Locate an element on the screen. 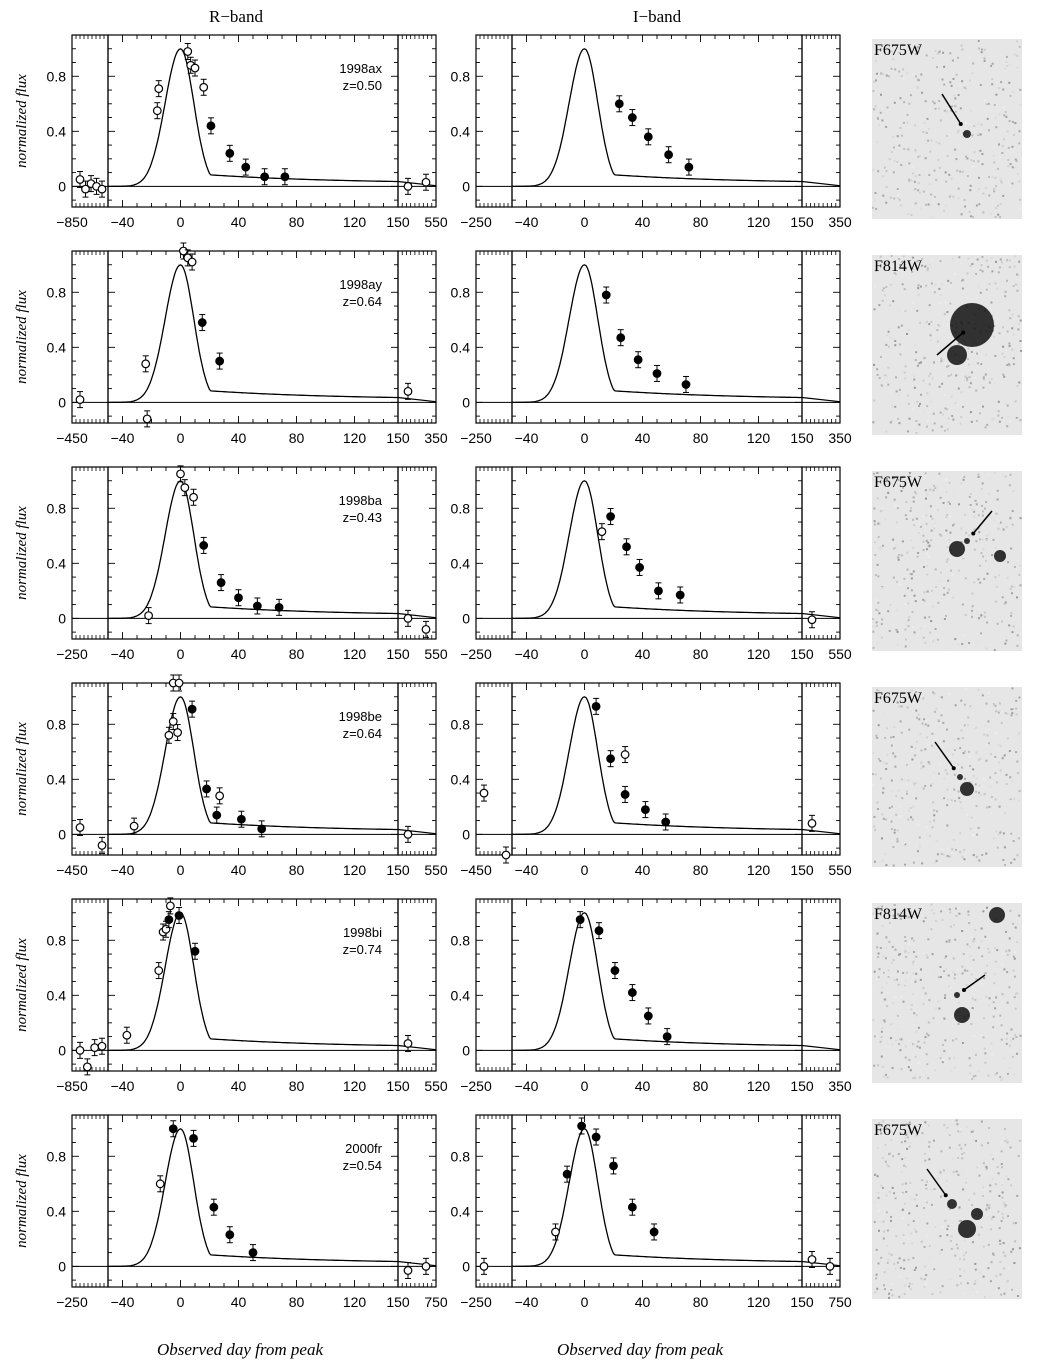 The height and width of the screenshot is (1364, 1050). x-tick-label: 80 is located at coordinates (701, 870).